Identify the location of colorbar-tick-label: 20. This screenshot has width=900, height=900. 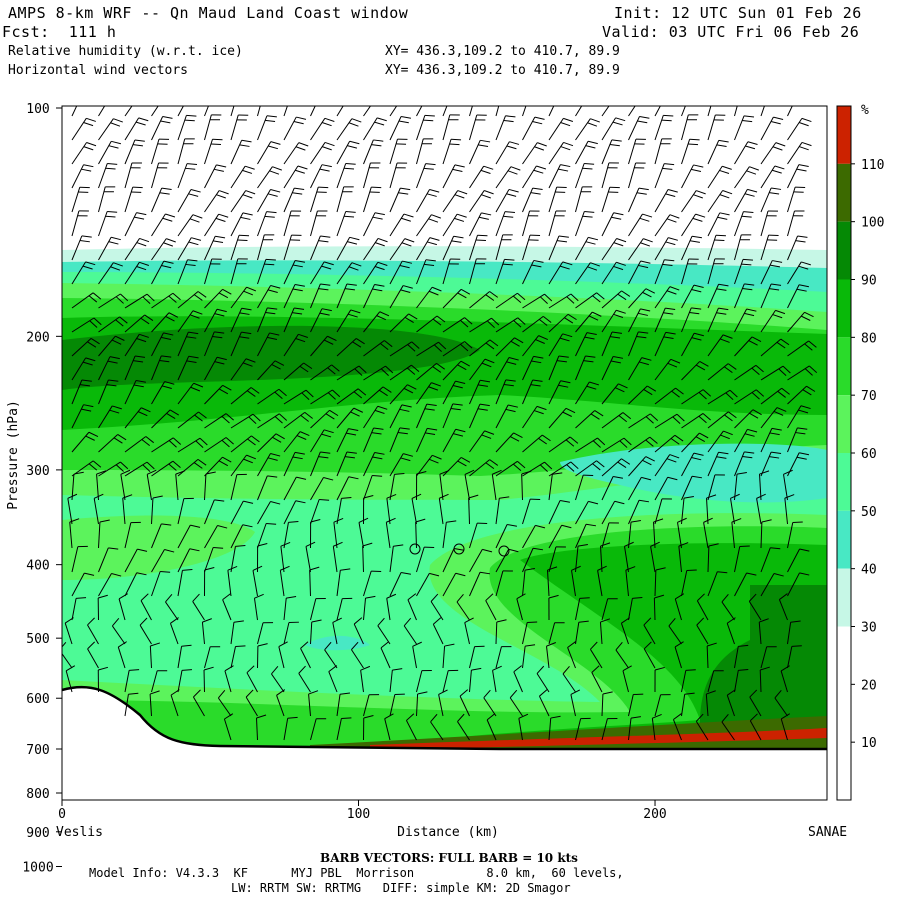
(869, 685).